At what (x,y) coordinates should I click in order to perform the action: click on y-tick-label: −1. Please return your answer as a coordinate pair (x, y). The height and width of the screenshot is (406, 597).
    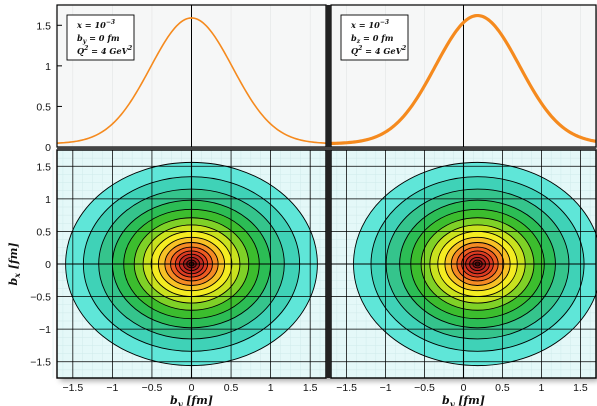
    Looking at the image, I should click on (45, 330).